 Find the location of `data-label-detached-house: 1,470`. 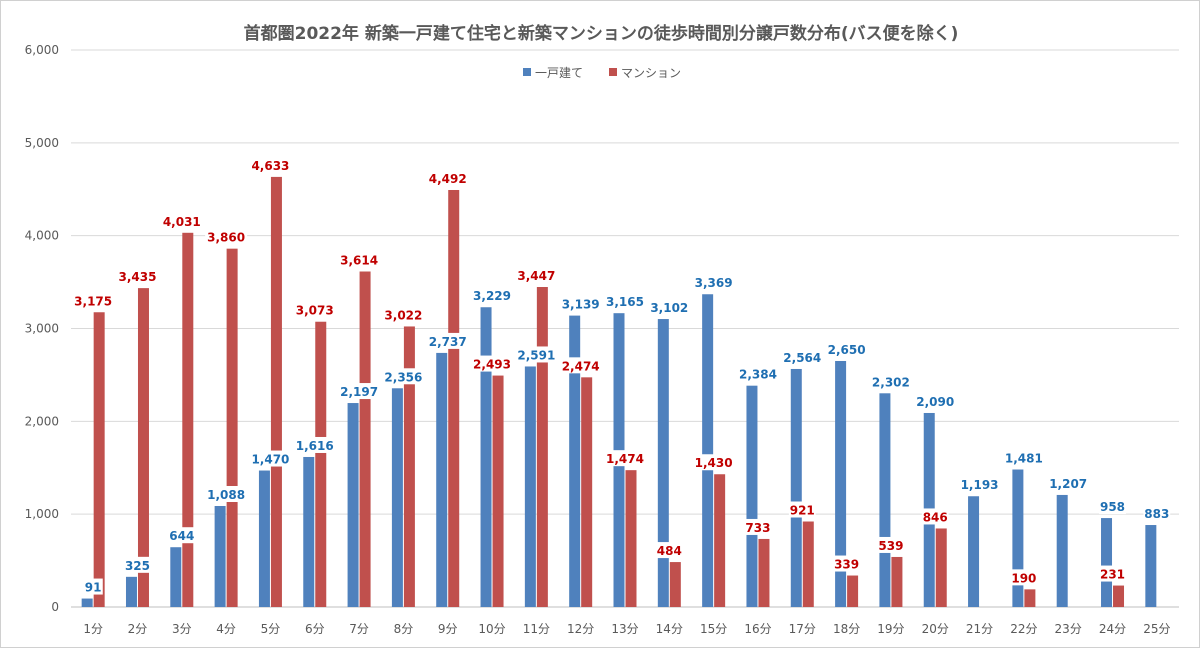

data-label-detached-house: 1,470 is located at coordinates (270, 460).